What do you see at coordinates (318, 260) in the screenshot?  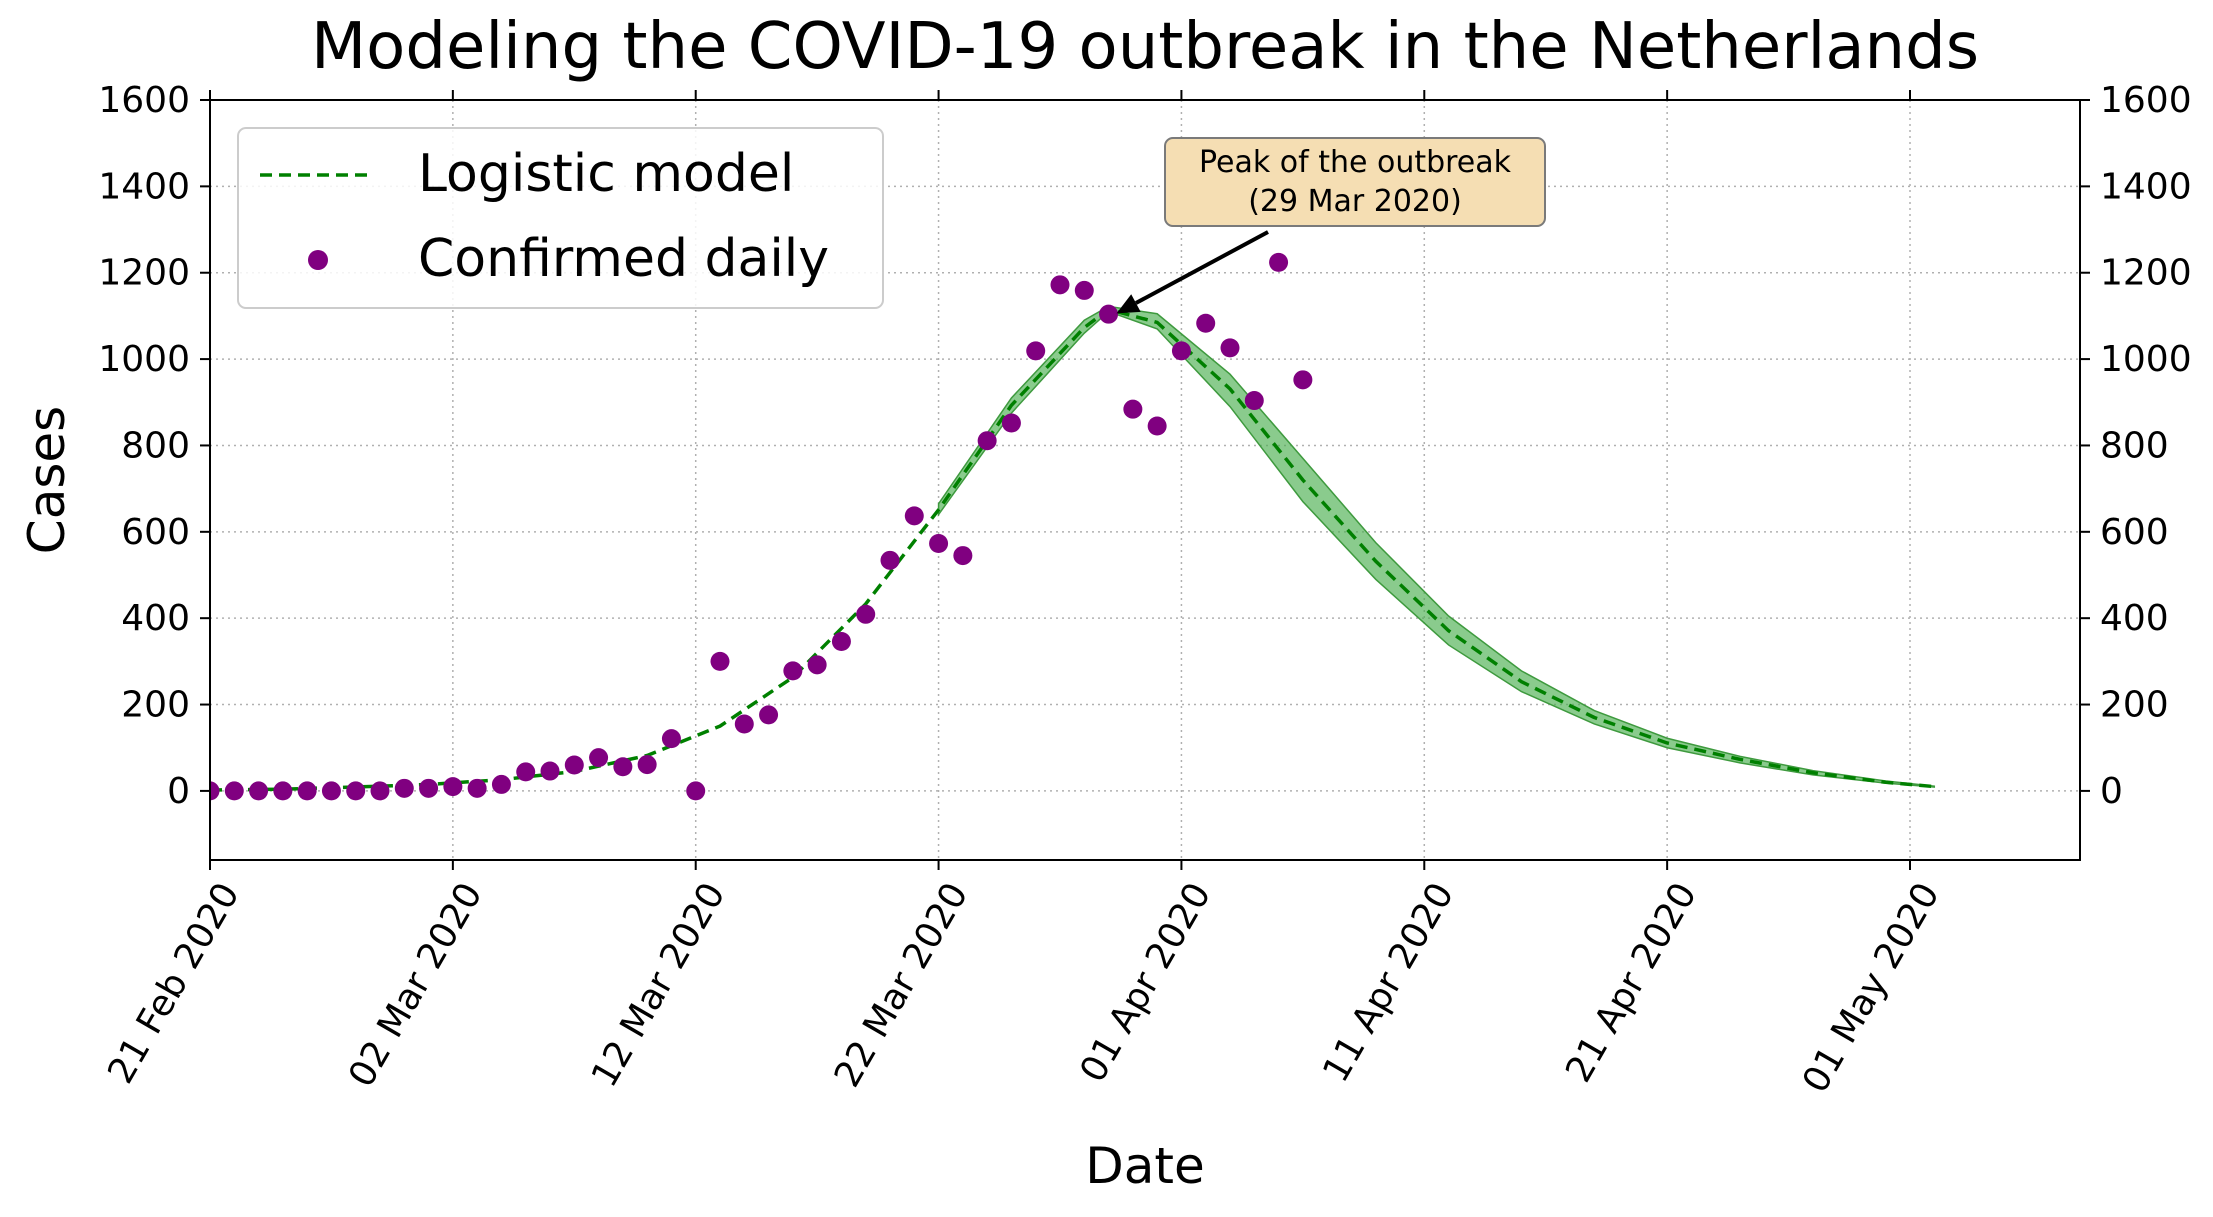 I see `legend-points-swatch` at bounding box center [318, 260].